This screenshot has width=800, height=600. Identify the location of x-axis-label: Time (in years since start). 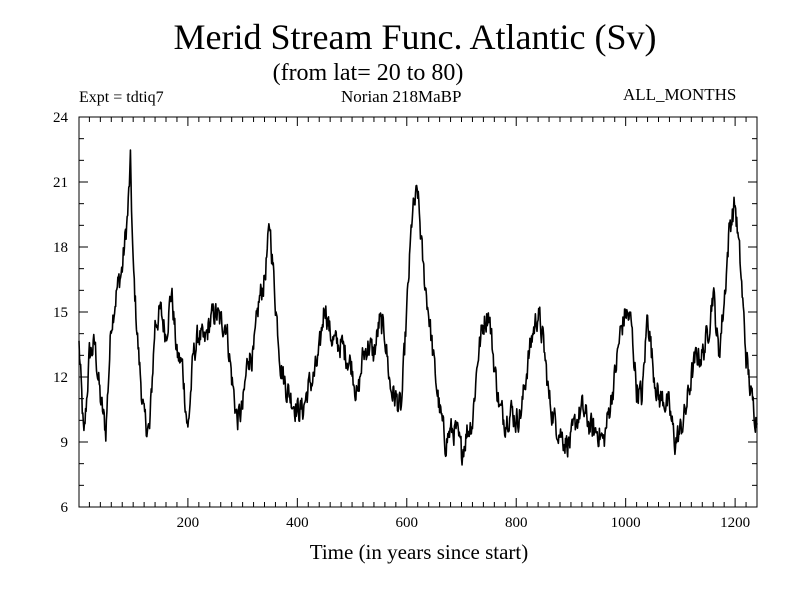
(419, 552).